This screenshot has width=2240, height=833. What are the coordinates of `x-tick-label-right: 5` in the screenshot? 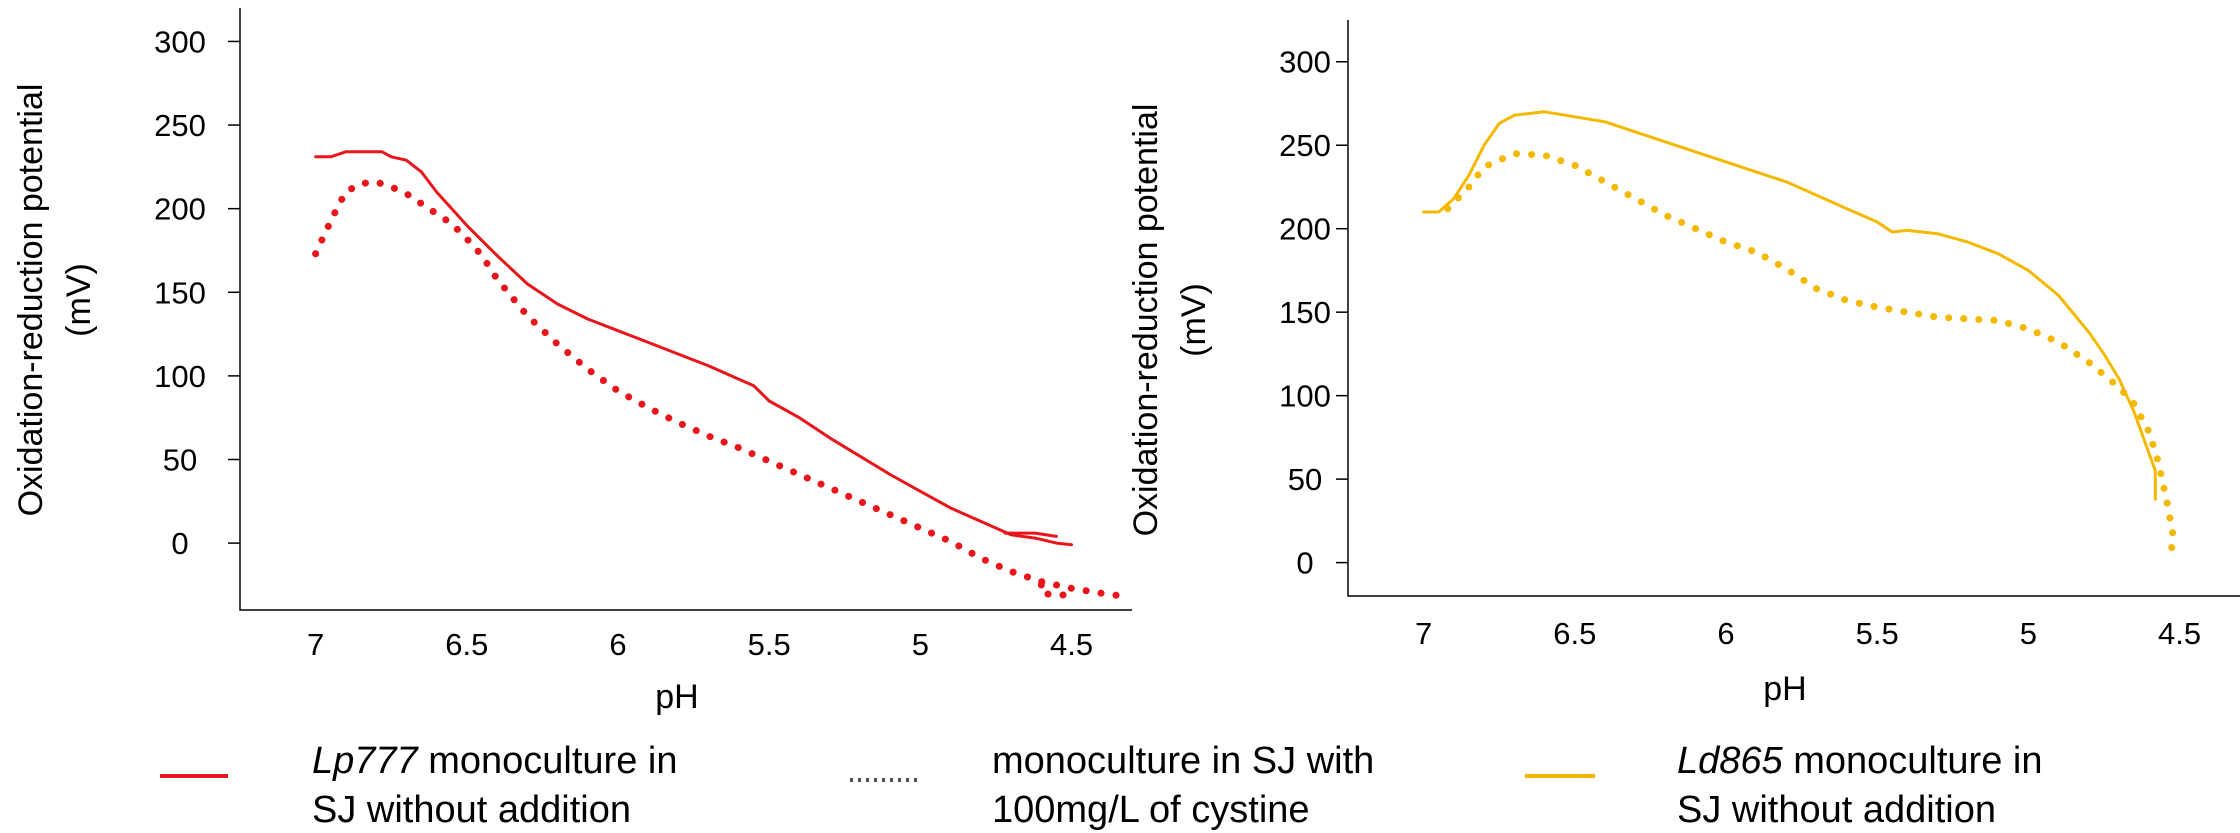 It's located at (2028, 633).